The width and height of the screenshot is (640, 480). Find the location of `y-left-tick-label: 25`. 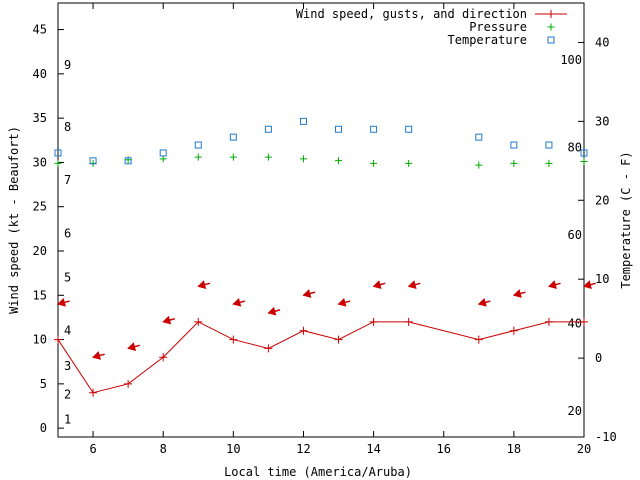

y-left-tick-label: 25 is located at coordinates (40, 207).